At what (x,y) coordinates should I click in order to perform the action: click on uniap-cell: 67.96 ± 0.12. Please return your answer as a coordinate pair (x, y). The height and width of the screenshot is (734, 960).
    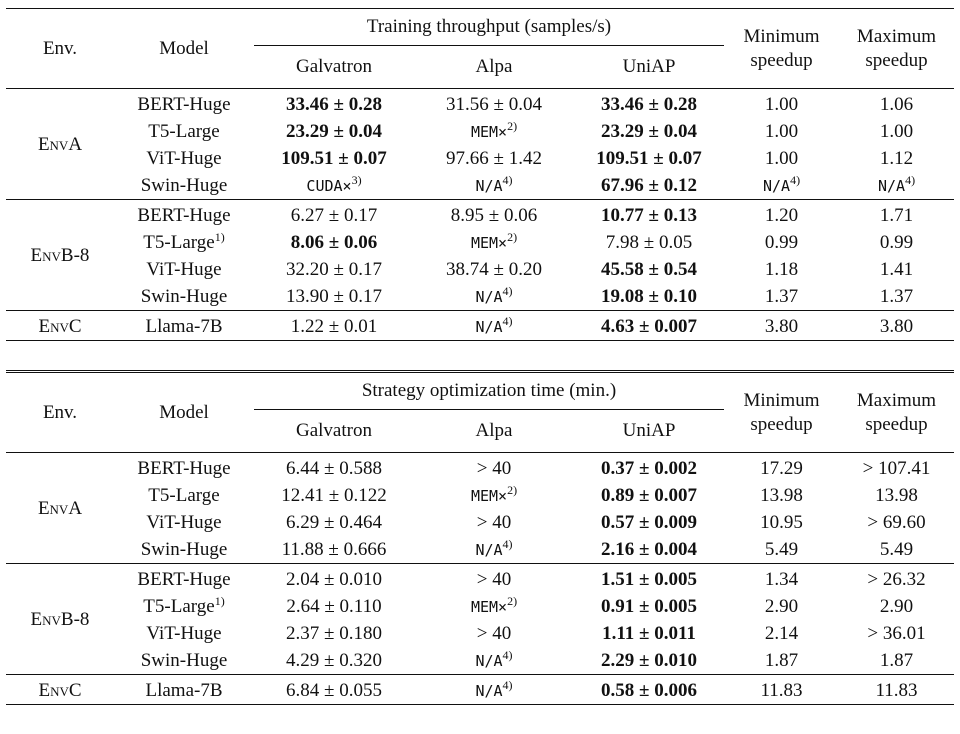
    Looking at the image, I should click on (649, 186).